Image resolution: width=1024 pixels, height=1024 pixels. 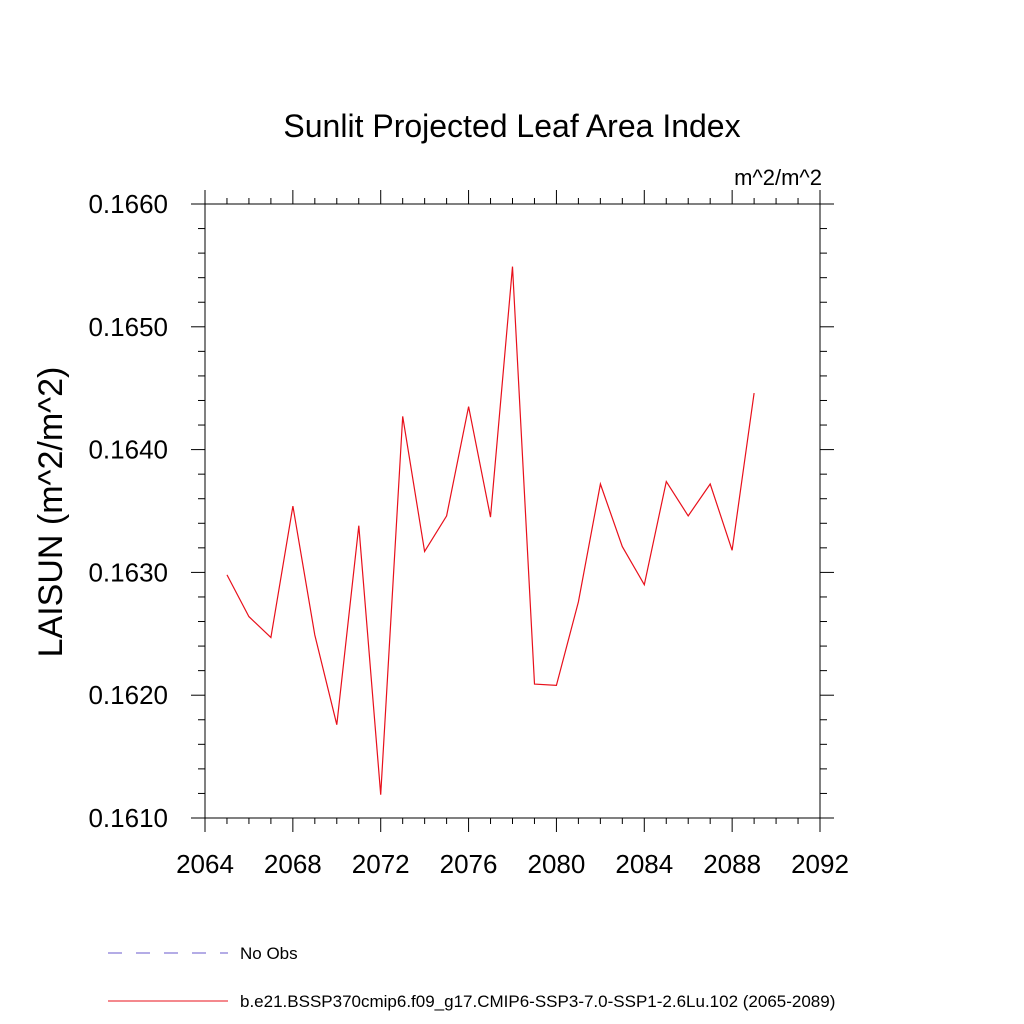 What do you see at coordinates (732, 864) in the screenshot?
I see `x-tick-label: 2088` at bounding box center [732, 864].